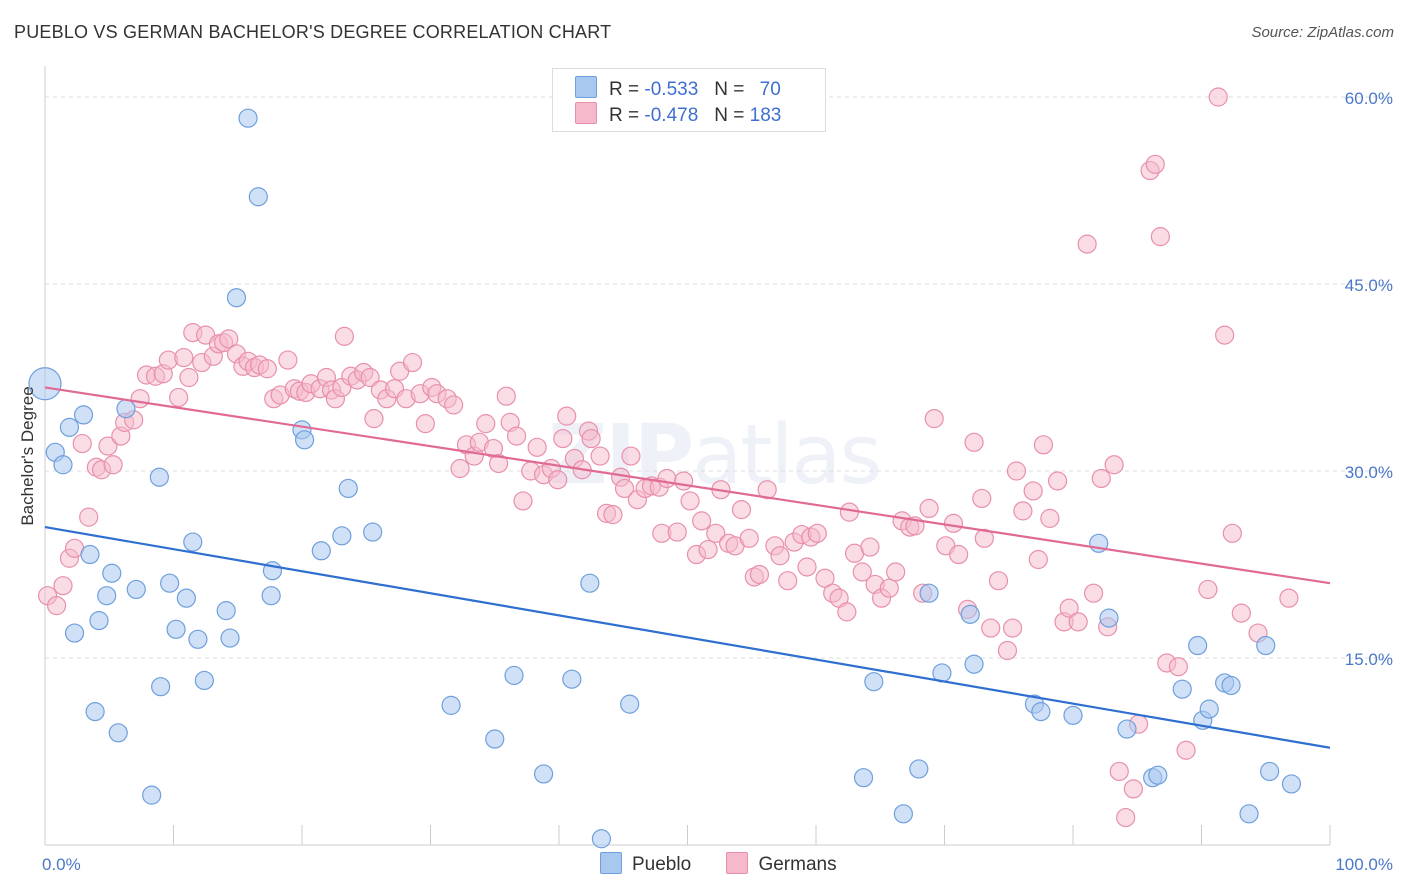  Describe the element at coordinates (678, 88) in the screenshot. I see `legend-row-pueblo: R = -0.533 N = 70` at that location.